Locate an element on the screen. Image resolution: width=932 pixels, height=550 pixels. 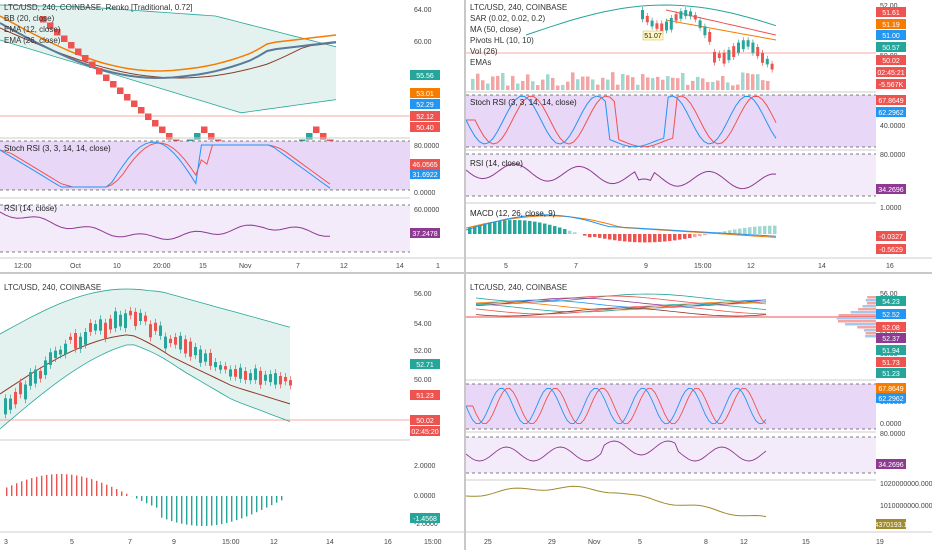
renko-brick-up is located at coordinates (197, 136).